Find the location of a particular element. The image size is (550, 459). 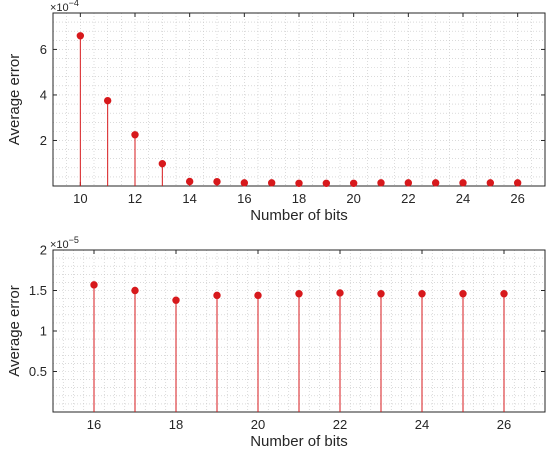

y-tick-label: 0.5 is located at coordinates (38, 371).